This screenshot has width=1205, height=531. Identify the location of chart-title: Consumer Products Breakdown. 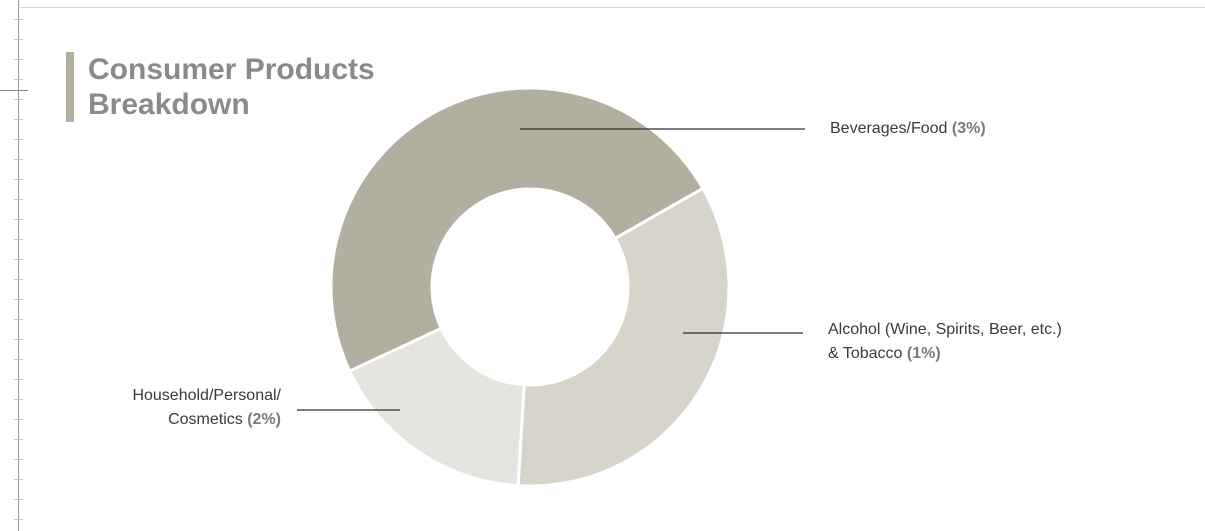
(231, 87).